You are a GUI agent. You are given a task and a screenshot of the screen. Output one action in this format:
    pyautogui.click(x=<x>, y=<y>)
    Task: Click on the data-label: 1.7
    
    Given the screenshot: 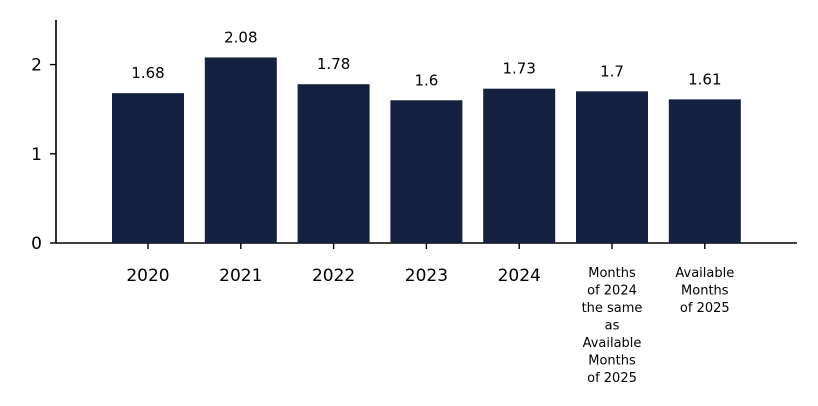 What is the action you would take?
    pyautogui.click(x=612, y=71)
    